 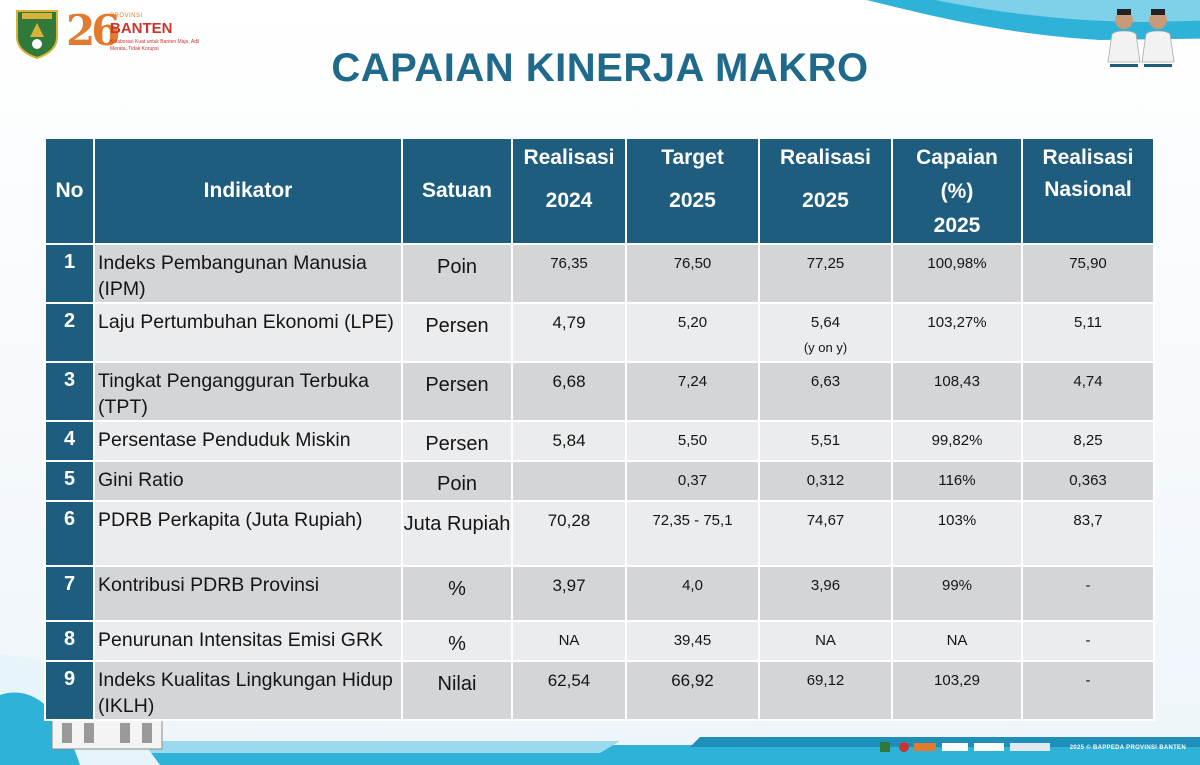 What do you see at coordinates (69, 391) in the screenshot?
I see `row-no: 3` at bounding box center [69, 391].